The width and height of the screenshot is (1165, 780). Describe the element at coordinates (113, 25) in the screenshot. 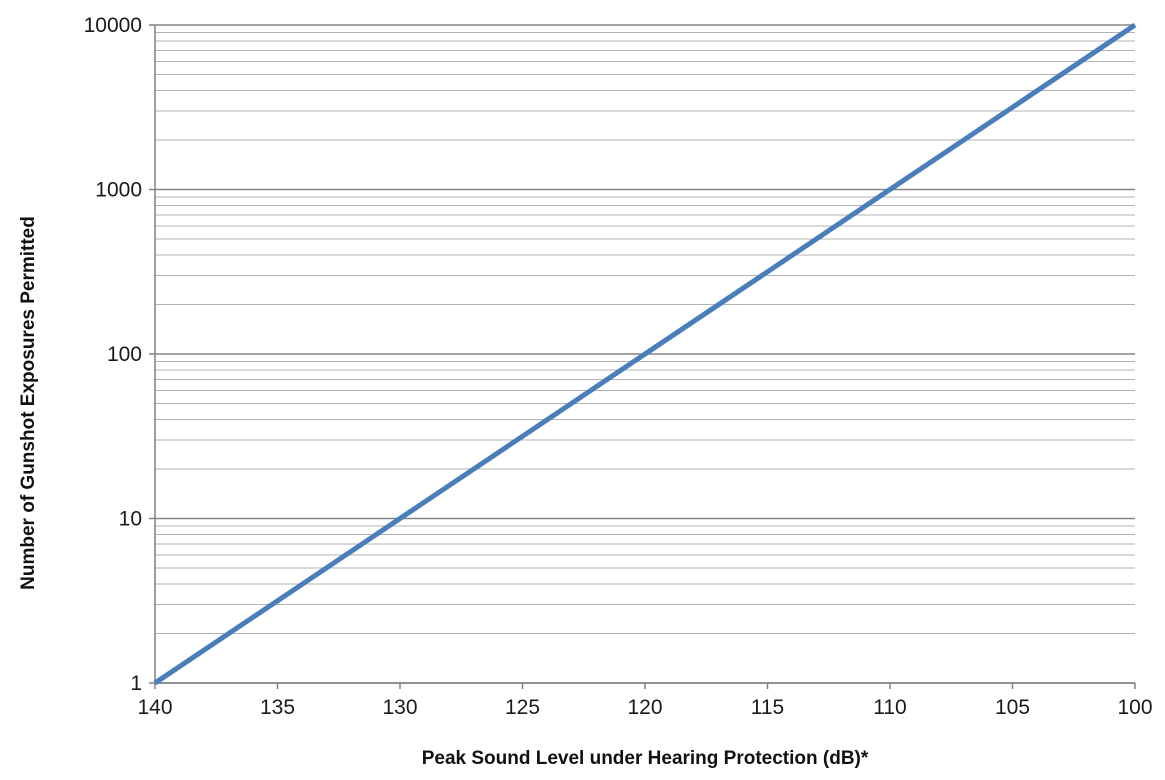

I see `y-tick-label: 10000` at that location.